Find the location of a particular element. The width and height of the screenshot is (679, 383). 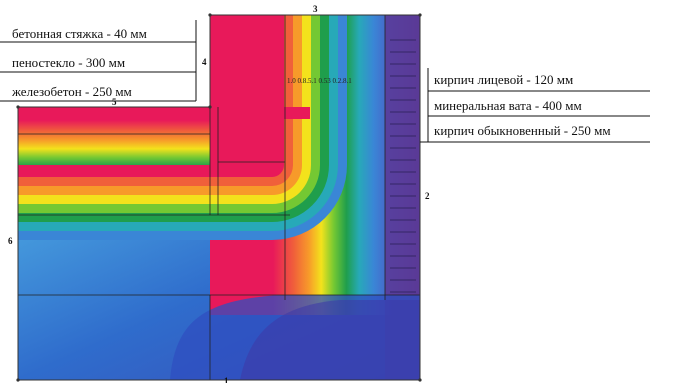

layer-label-concrete: железобетон - 250 мм is located at coordinates (72, 91).